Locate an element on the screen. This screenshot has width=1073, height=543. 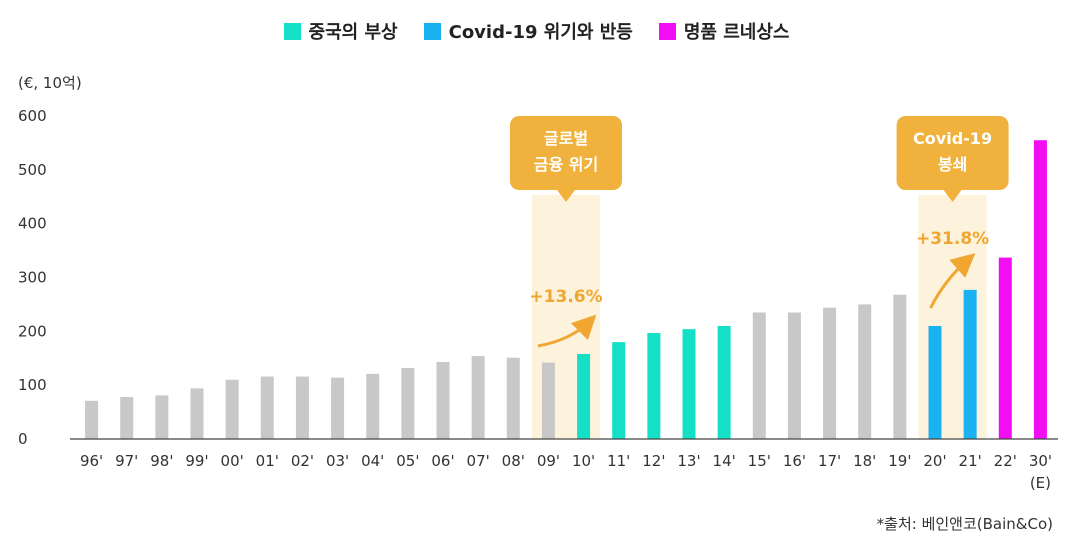
legend-swatch-covid is located at coordinates (432, 31).